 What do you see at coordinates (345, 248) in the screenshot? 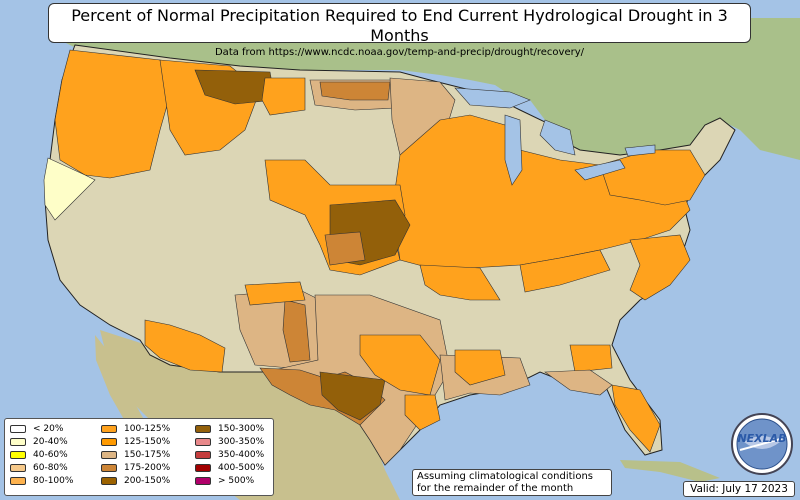
I see `region-kansas-tan` at bounding box center [345, 248].